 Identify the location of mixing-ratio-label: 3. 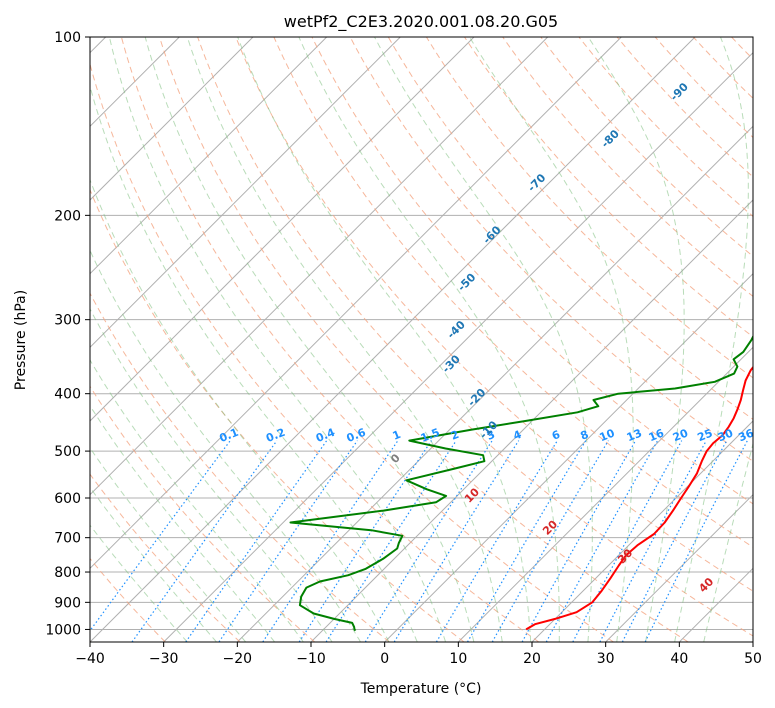
(491, 435).